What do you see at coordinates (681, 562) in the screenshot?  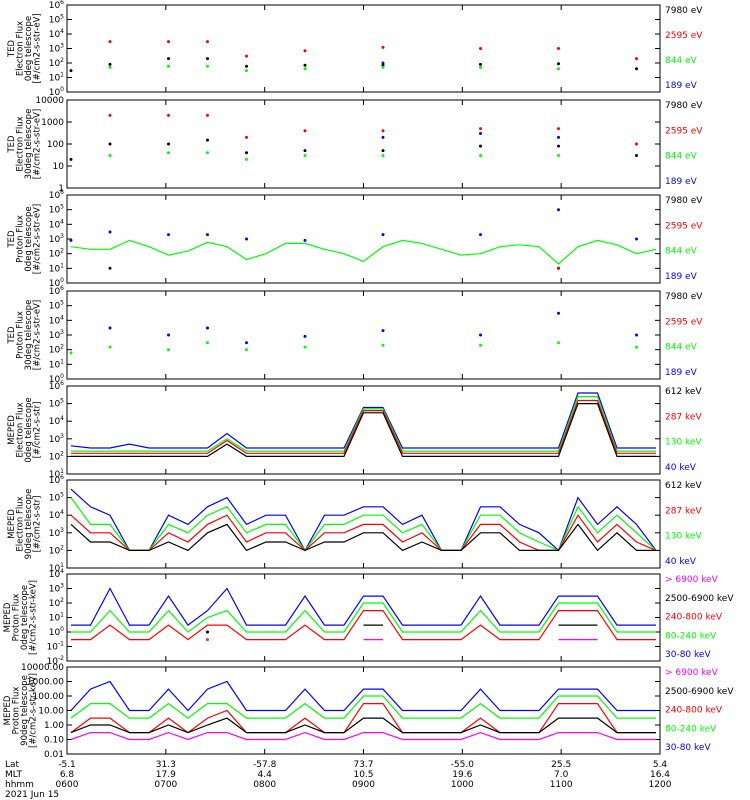 I see `legend-entry: 40 keV` at bounding box center [681, 562].